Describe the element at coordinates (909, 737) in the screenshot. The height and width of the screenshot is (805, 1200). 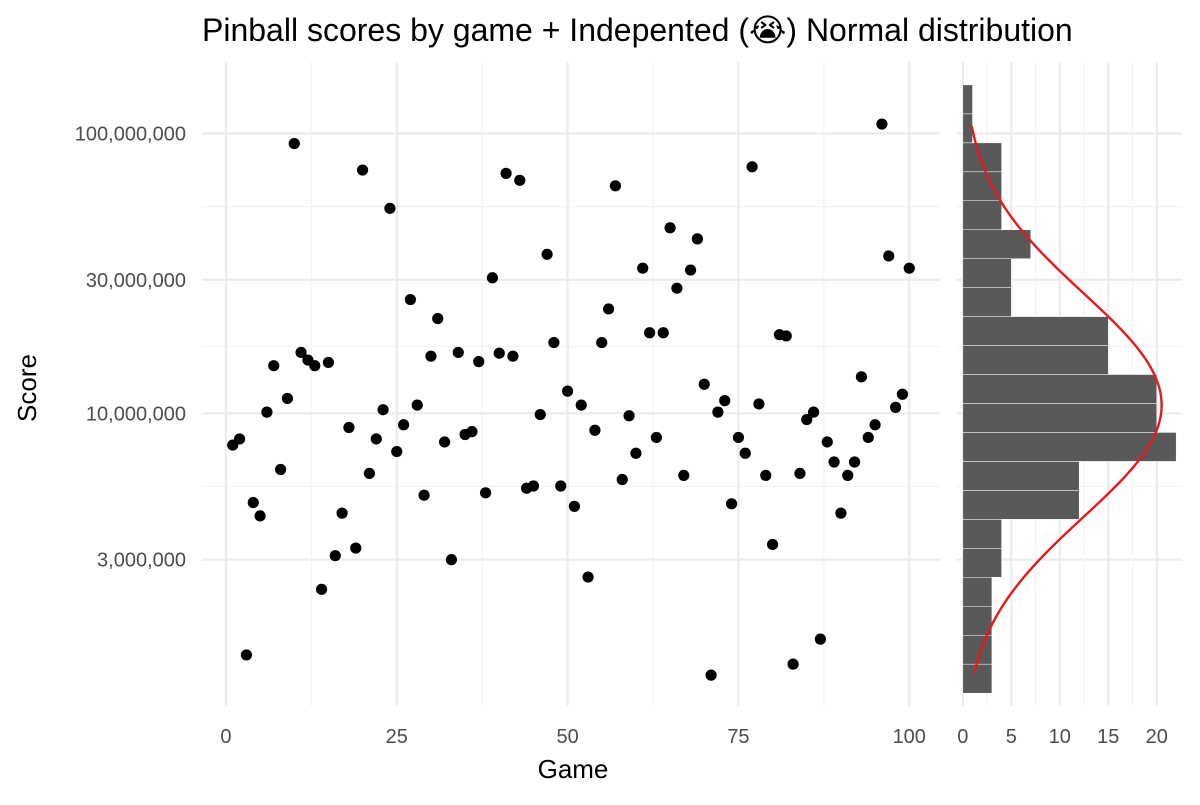
I see `x-tick-label: 100` at that location.